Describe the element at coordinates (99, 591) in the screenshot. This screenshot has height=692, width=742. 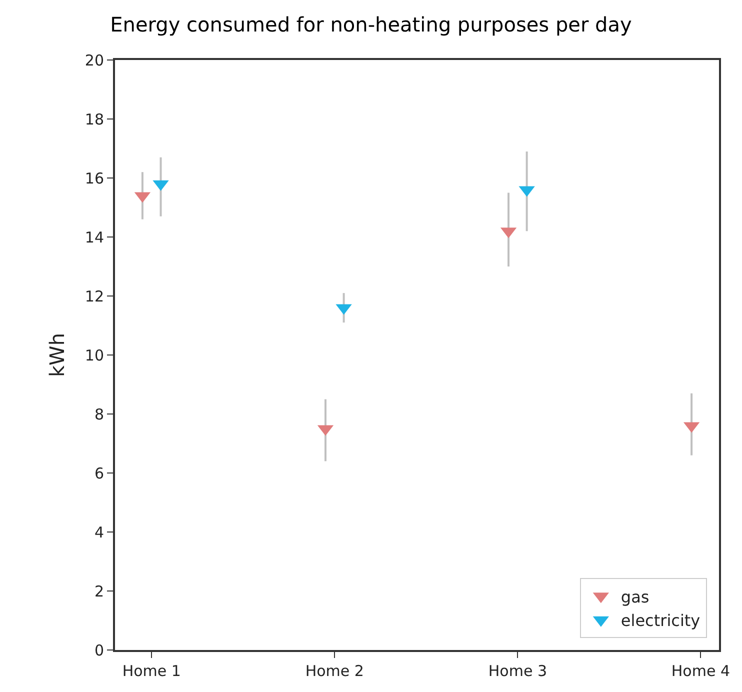
I see `y-tick-label: 2` at that location.